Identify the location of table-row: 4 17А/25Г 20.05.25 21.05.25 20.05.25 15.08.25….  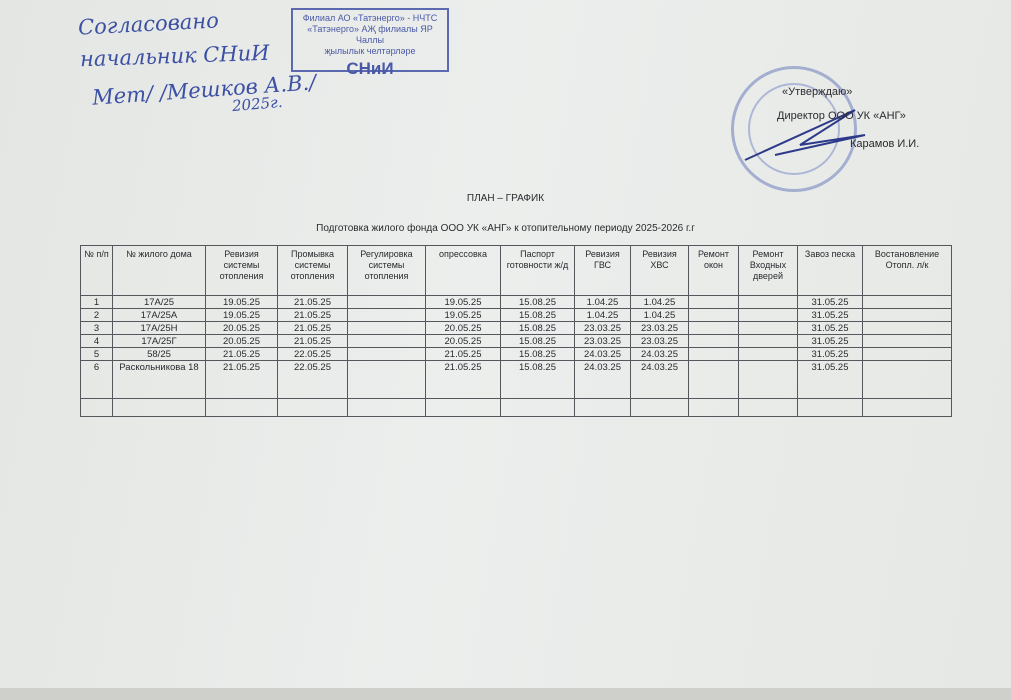
(516, 341).